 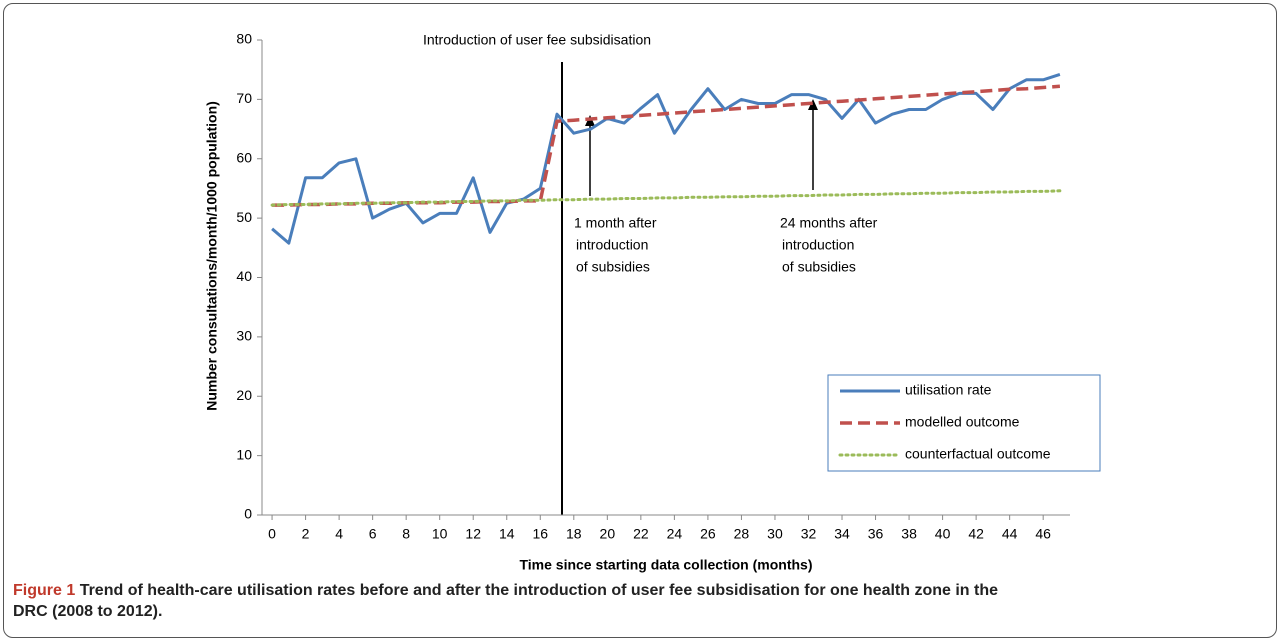 What do you see at coordinates (775, 534) in the screenshot?
I see `x-tick-label: 30` at bounding box center [775, 534].